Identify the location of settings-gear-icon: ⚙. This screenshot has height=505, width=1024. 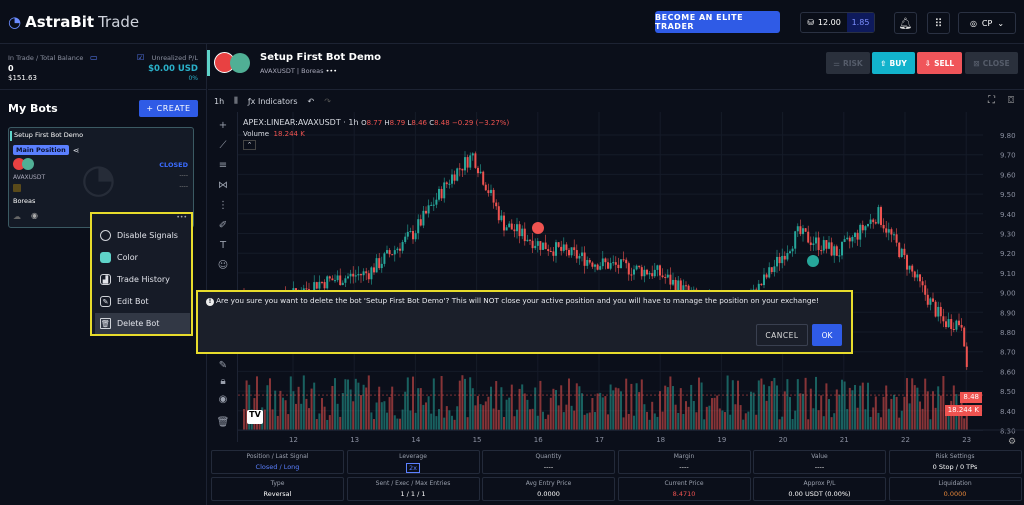
(1012, 442).